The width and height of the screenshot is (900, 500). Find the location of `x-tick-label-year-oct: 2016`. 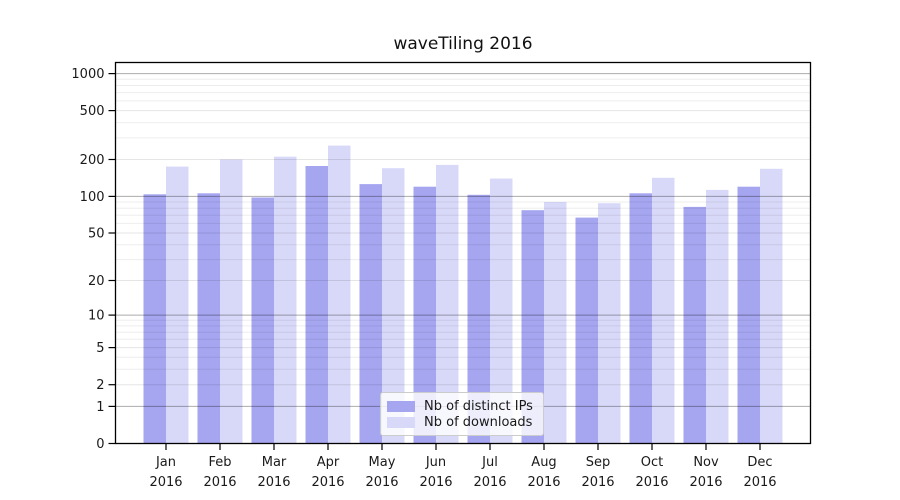

x-tick-label-year-oct: 2016 is located at coordinates (651, 482).